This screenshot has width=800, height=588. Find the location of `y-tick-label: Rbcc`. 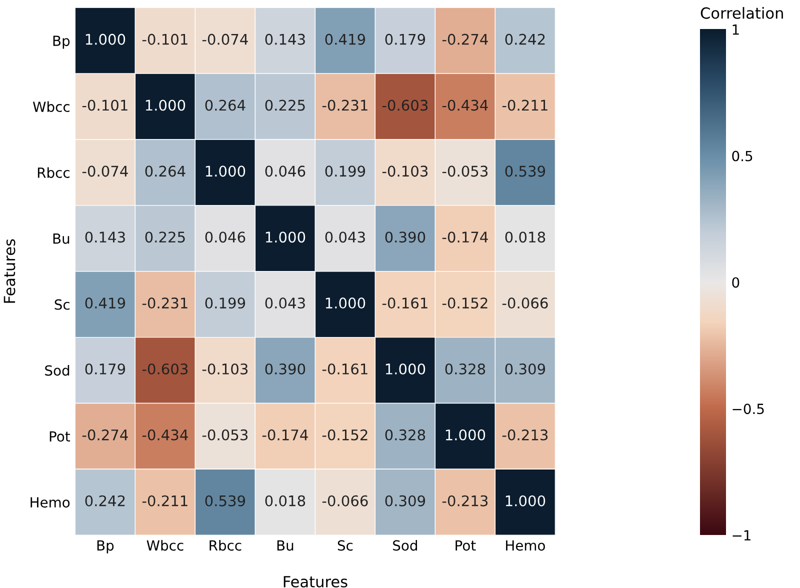

y-tick-label: Rbcc is located at coordinates (54, 172).